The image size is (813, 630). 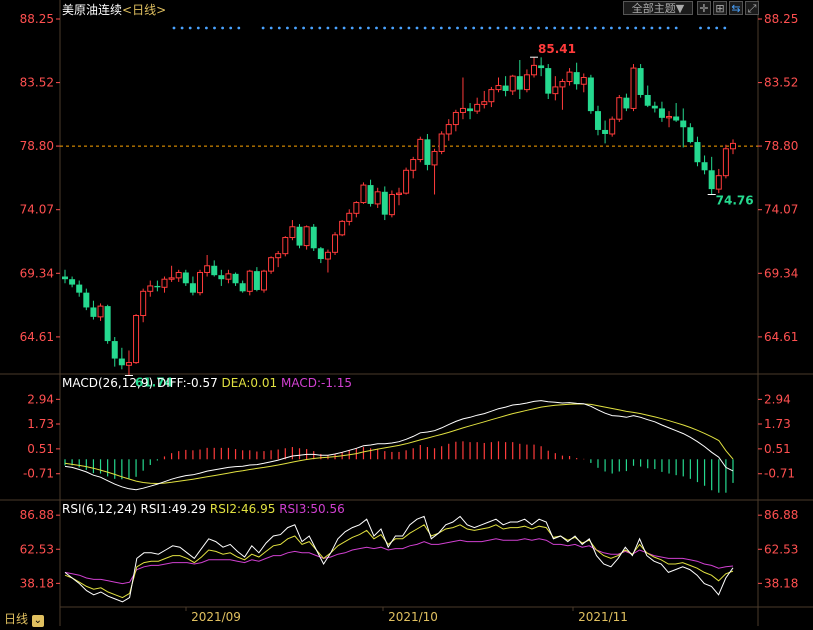 I want to click on price-left-tick-label-5: 64.61, so click(x=37, y=337).